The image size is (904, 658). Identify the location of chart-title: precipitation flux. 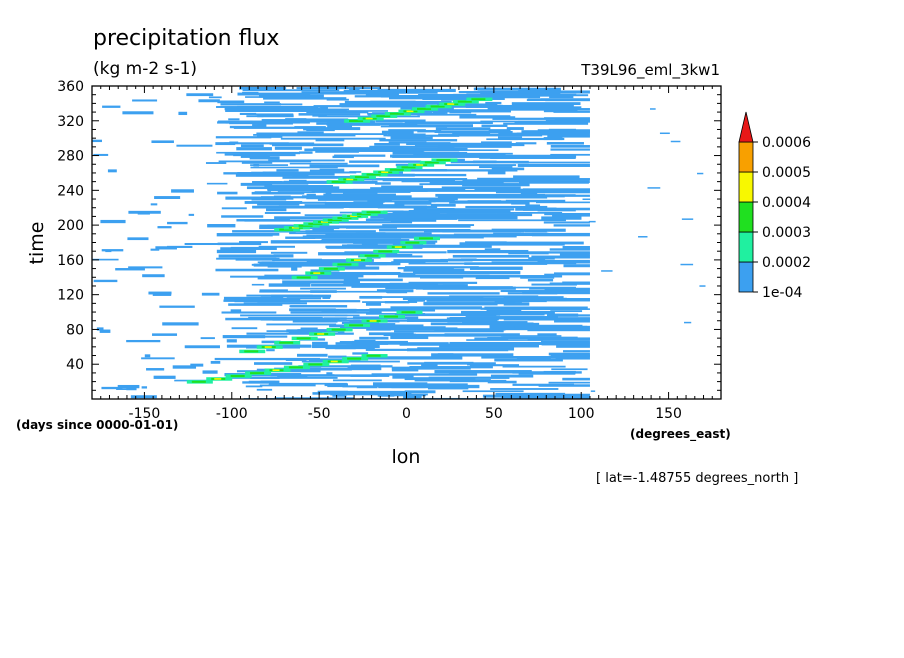
(186, 38).